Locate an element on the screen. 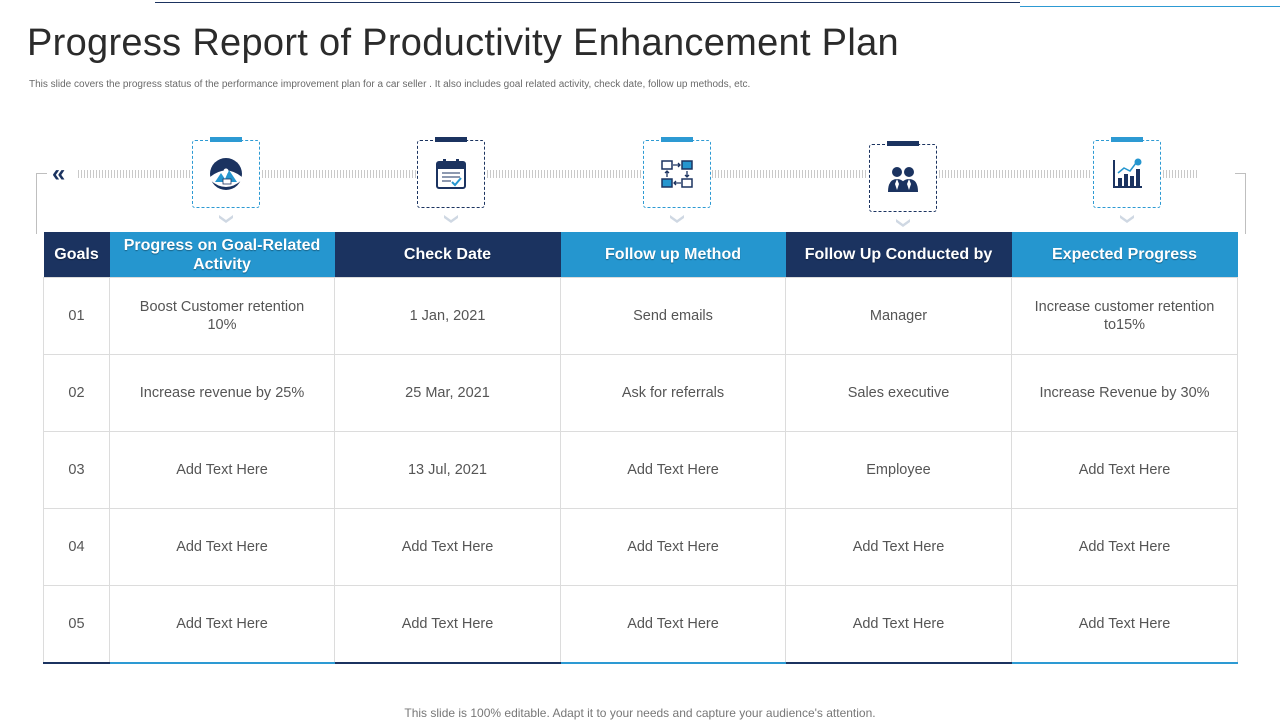  calendar-icon is located at coordinates (451, 174).